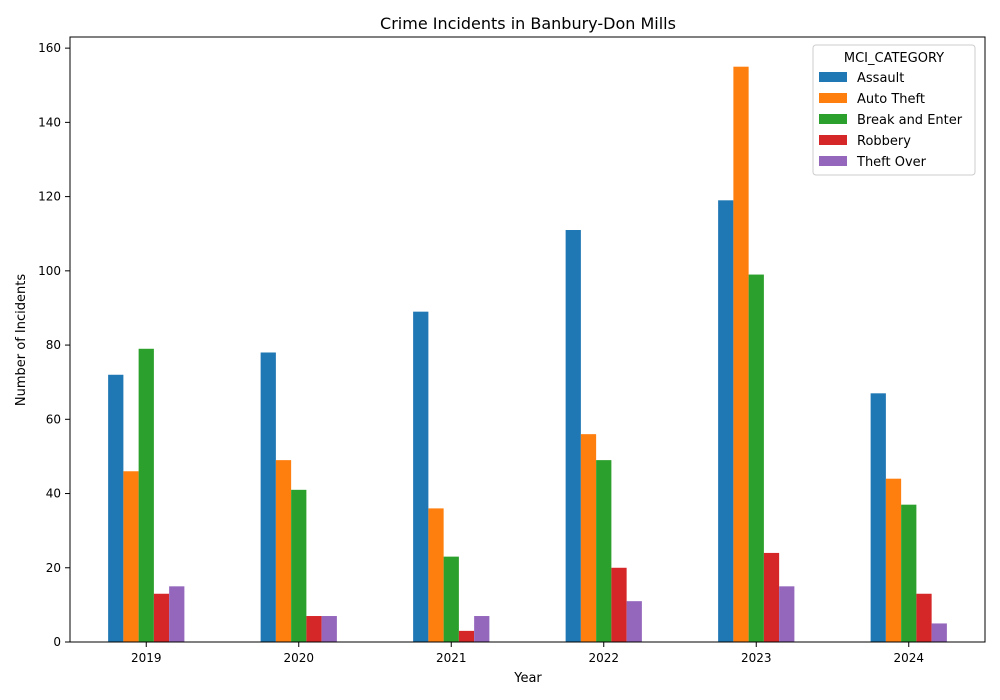 This screenshot has height=700, width=1000. I want to click on chart-title: Crime Incidents in Banbury-Don Mills, so click(528, 23).